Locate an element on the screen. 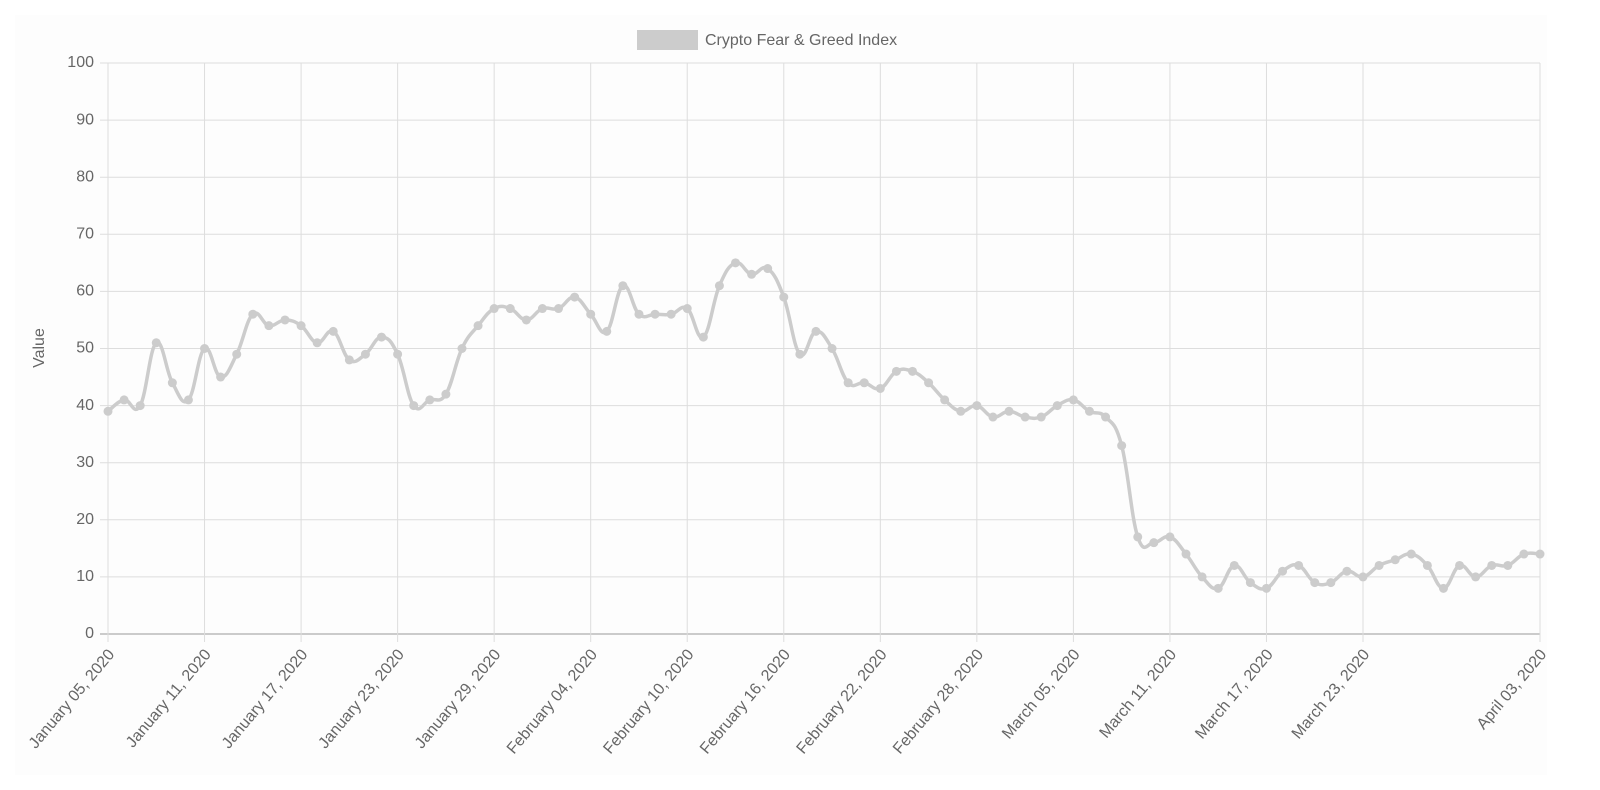 The height and width of the screenshot is (790, 1600). y-tick-label: 40 is located at coordinates (85, 405).